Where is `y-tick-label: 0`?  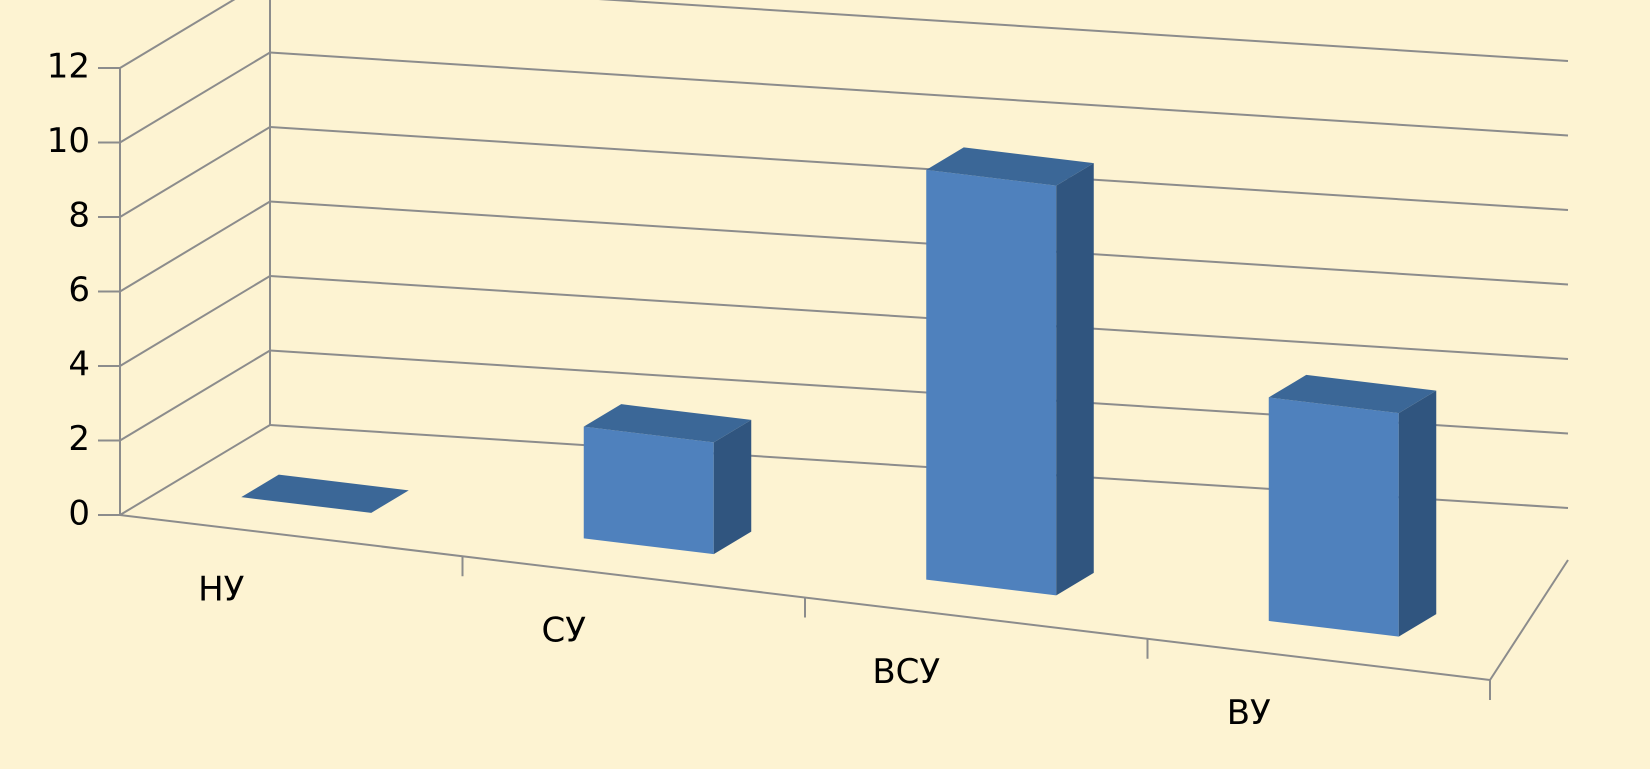 y-tick-label: 0 is located at coordinates (79, 514).